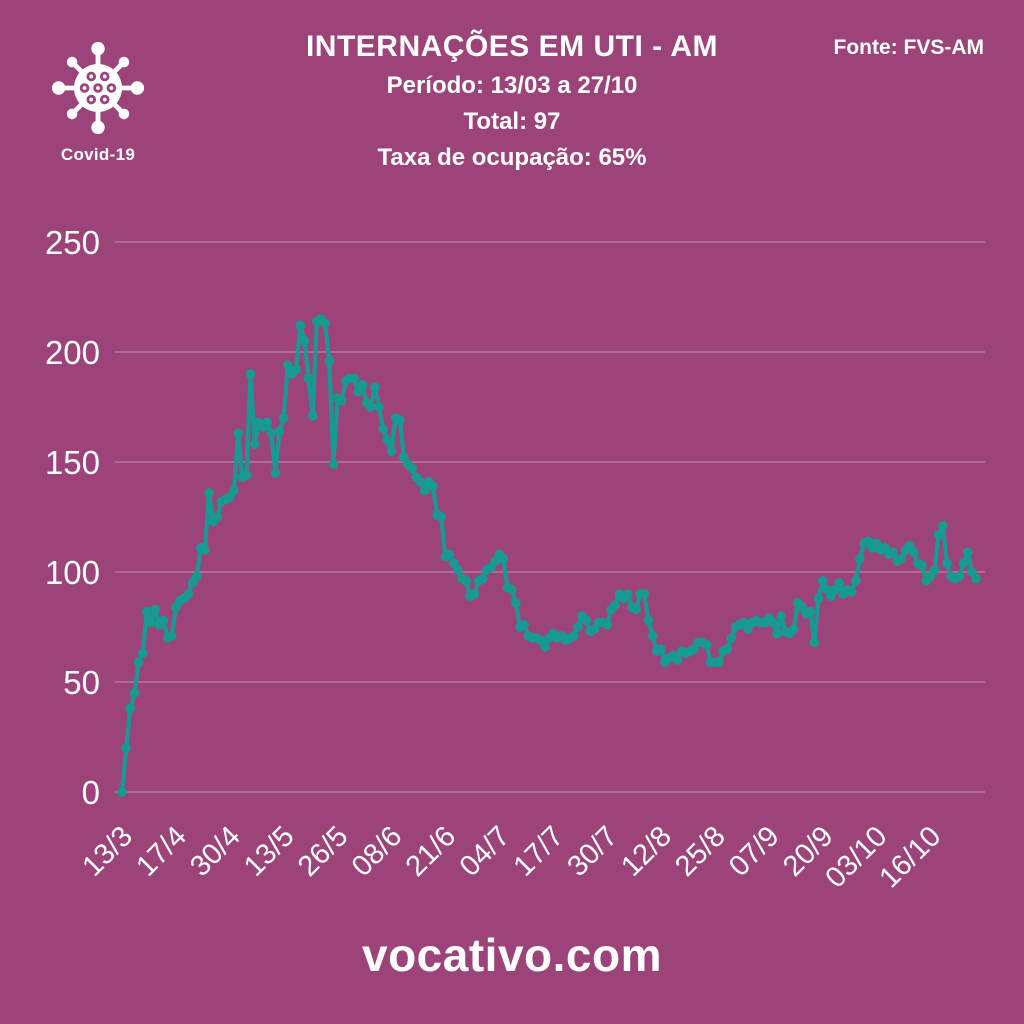  I want to click on occupancy-subtitle: Taxa de ocupação: 65%, so click(512, 157).